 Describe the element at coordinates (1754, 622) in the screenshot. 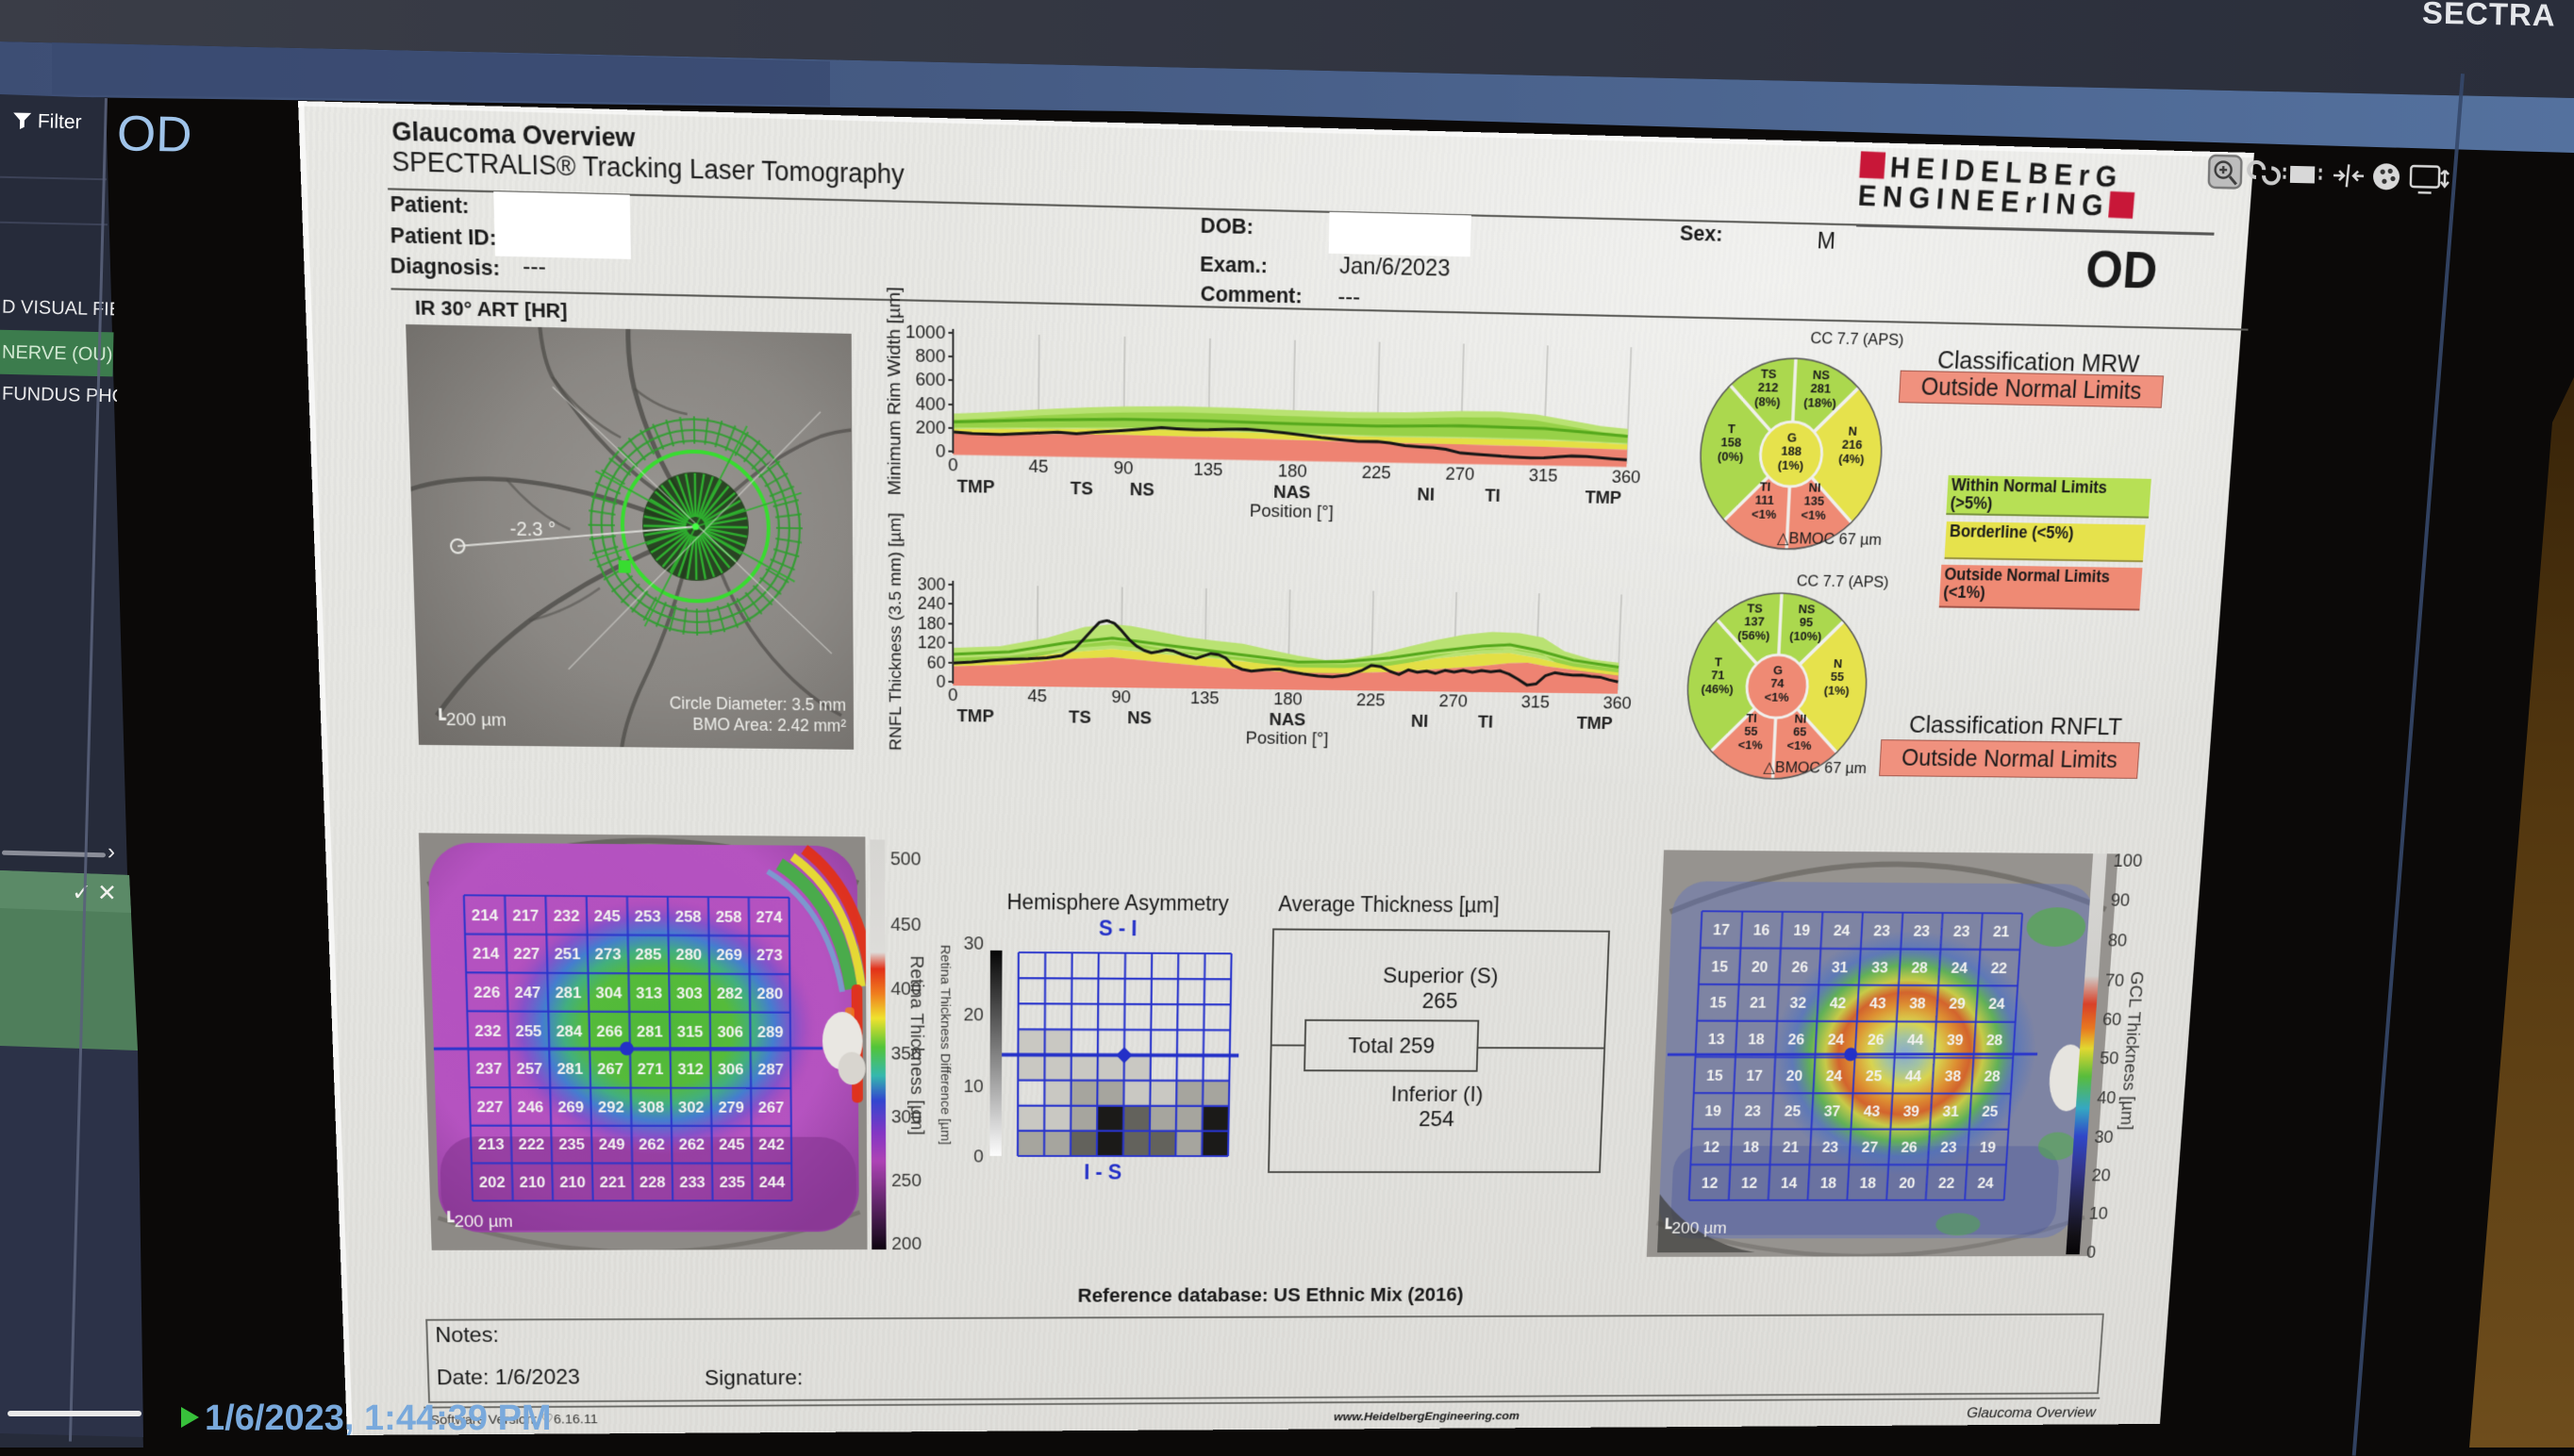

I see `svg-text: 137` at that location.